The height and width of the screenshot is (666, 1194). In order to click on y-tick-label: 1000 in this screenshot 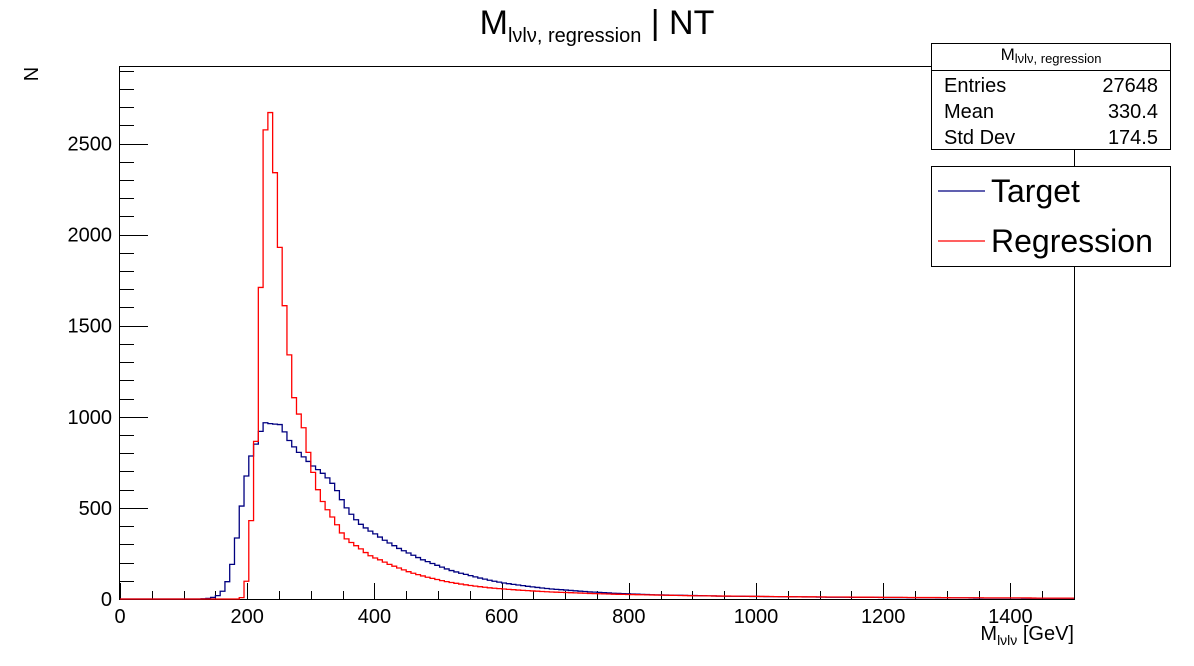, I will do `click(90, 418)`.